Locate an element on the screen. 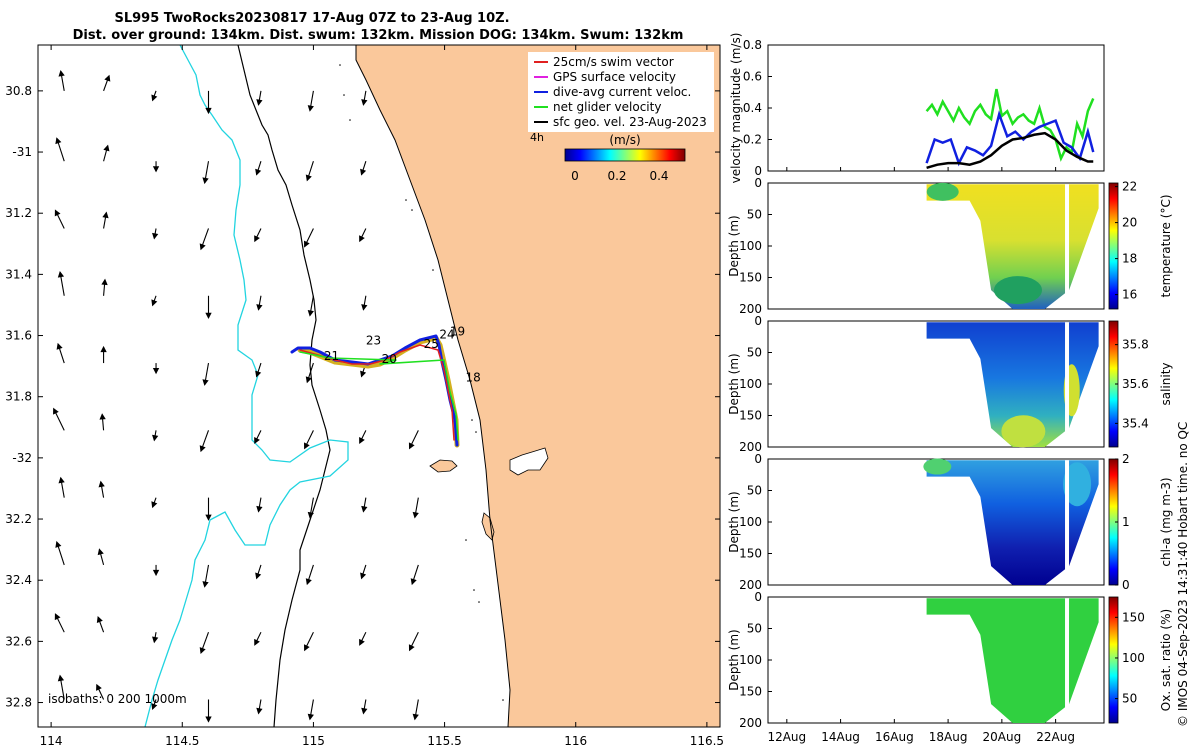 The height and width of the screenshot is (750, 1200). section-colorbar-tick-label: 50 is located at coordinates (1129, 699).